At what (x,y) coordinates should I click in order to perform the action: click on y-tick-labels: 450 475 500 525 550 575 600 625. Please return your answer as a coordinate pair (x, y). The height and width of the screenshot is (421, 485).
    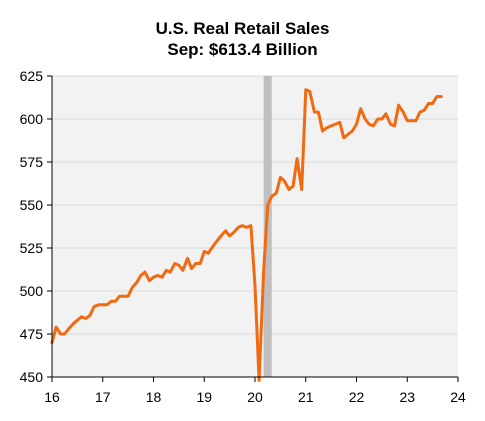
    Looking at the image, I should click on (32, 226).